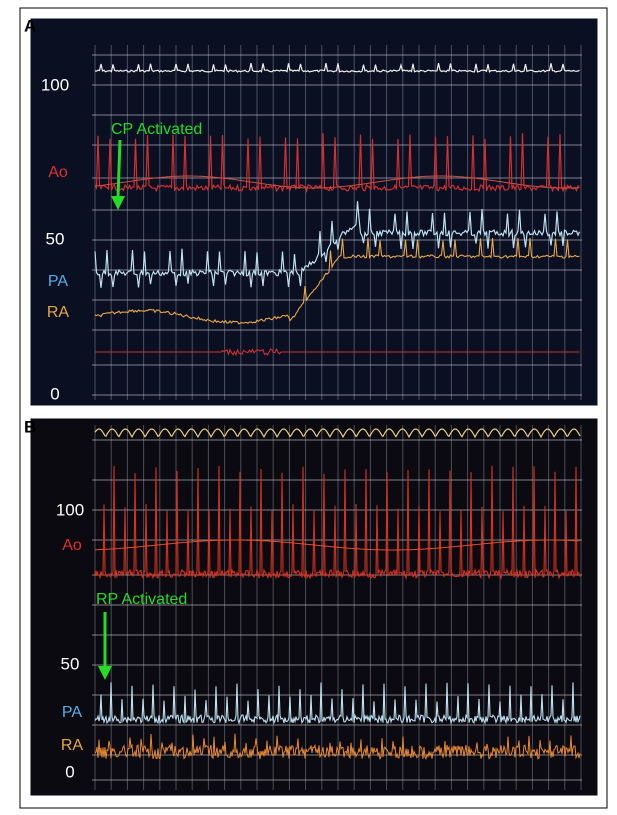 This screenshot has width=617, height=815. I want to click on panel-label: A, so click(30, 25).